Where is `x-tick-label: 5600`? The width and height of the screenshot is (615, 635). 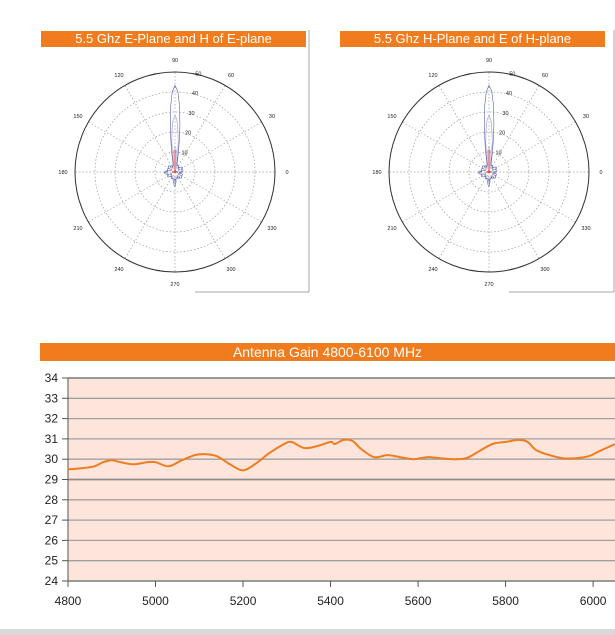 x-tick-label: 5600 is located at coordinates (418, 601).